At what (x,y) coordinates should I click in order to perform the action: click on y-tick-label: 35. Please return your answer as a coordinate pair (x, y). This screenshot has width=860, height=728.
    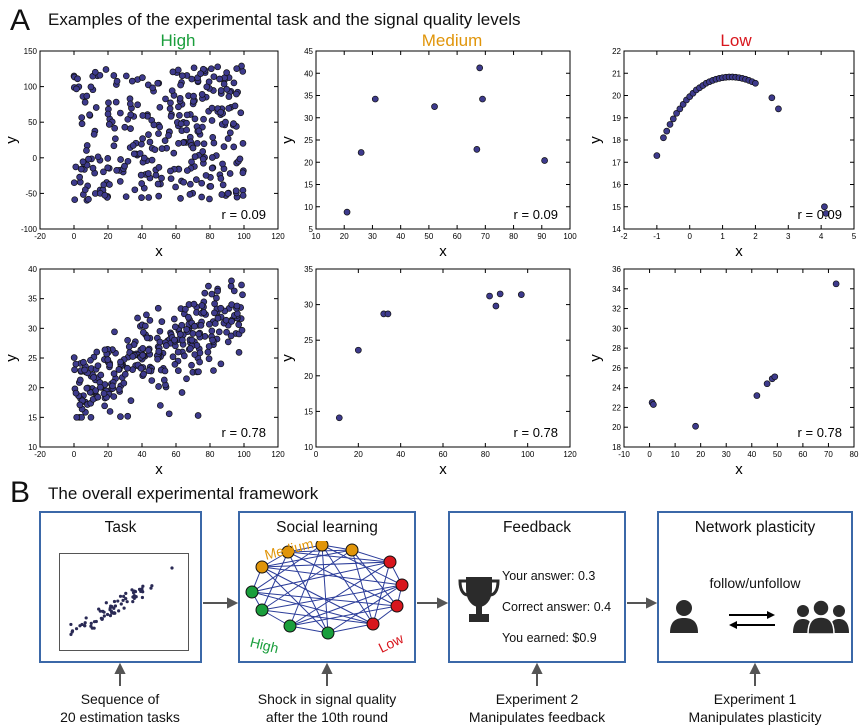
    Looking at the image, I should click on (308, 269).